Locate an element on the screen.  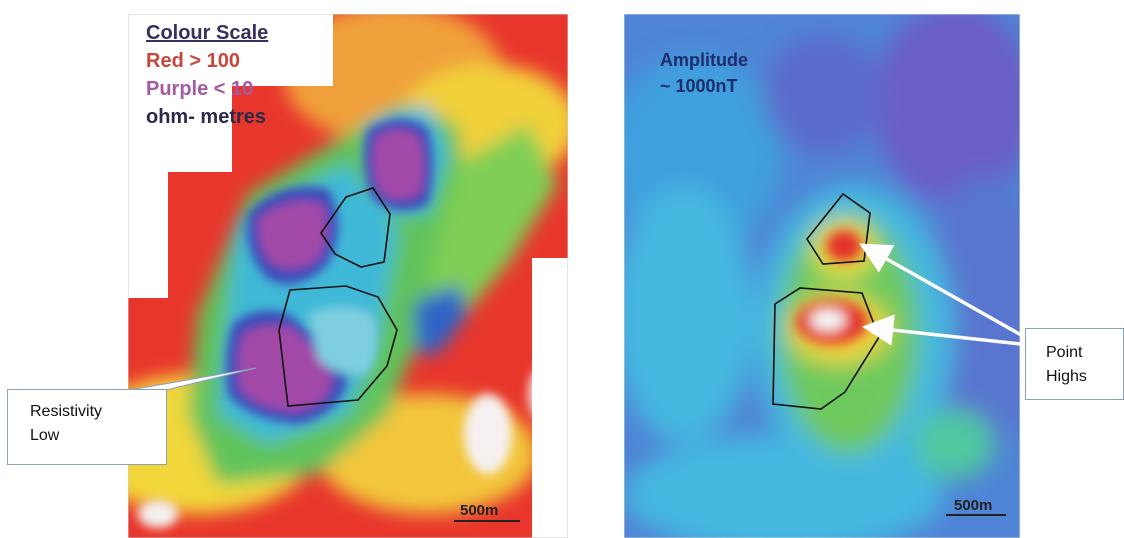
right-scale-label: 500m is located at coordinates (973, 505).